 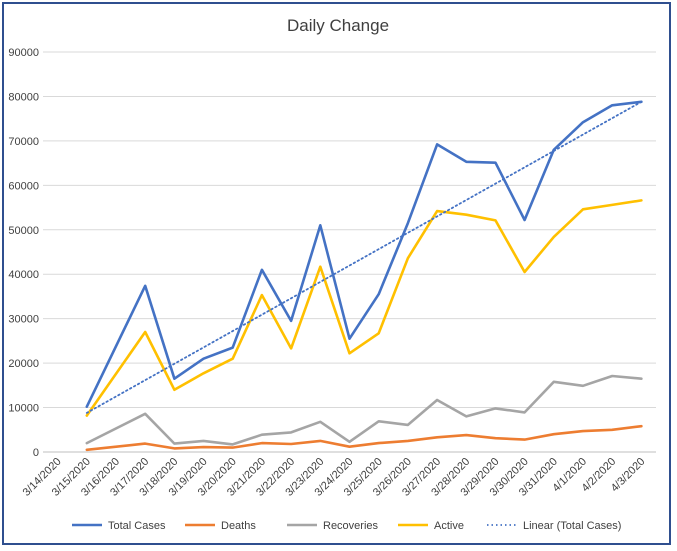 What do you see at coordinates (137, 526) in the screenshot?
I see `legend-label: Total Cases` at bounding box center [137, 526].